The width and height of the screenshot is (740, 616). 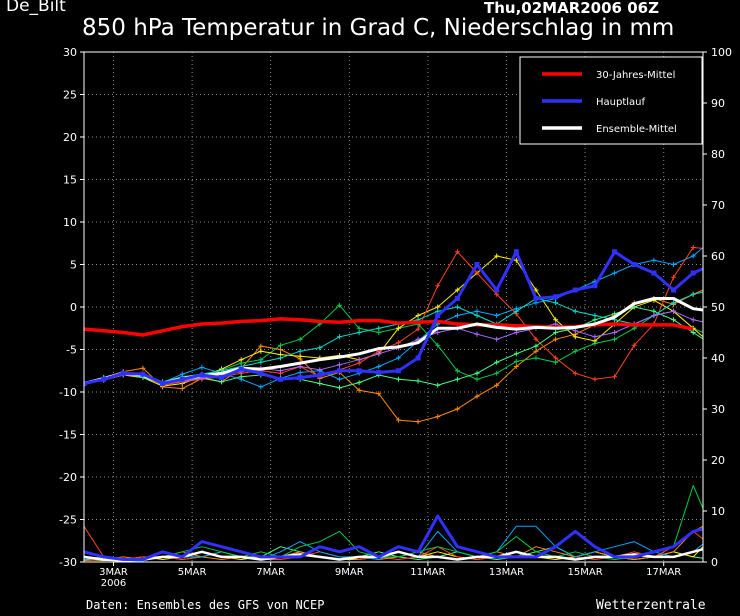 What do you see at coordinates (70, 180) in the screenshot?
I see `y-tick-label-left: 15` at bounding box center [70, 180].